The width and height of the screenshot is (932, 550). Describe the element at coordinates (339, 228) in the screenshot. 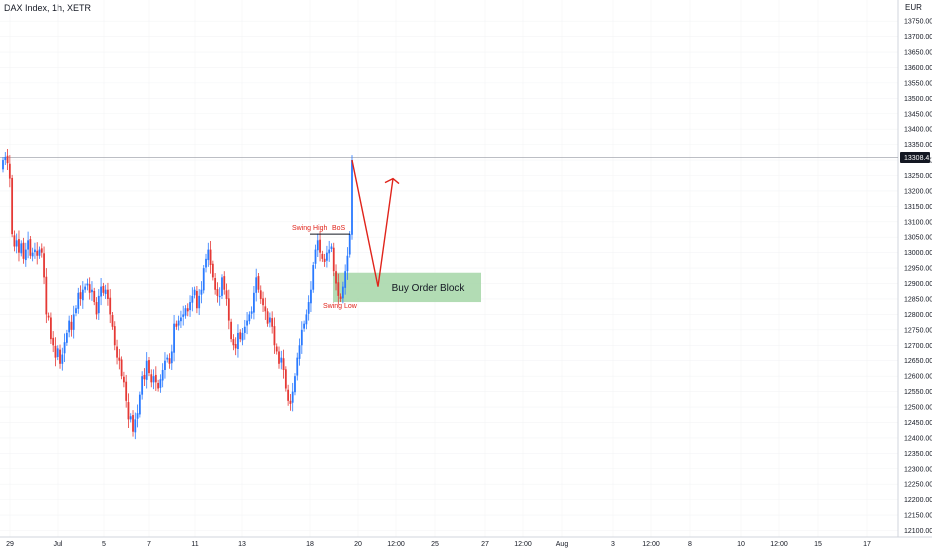

I see `bos-label: BoS` at that location.